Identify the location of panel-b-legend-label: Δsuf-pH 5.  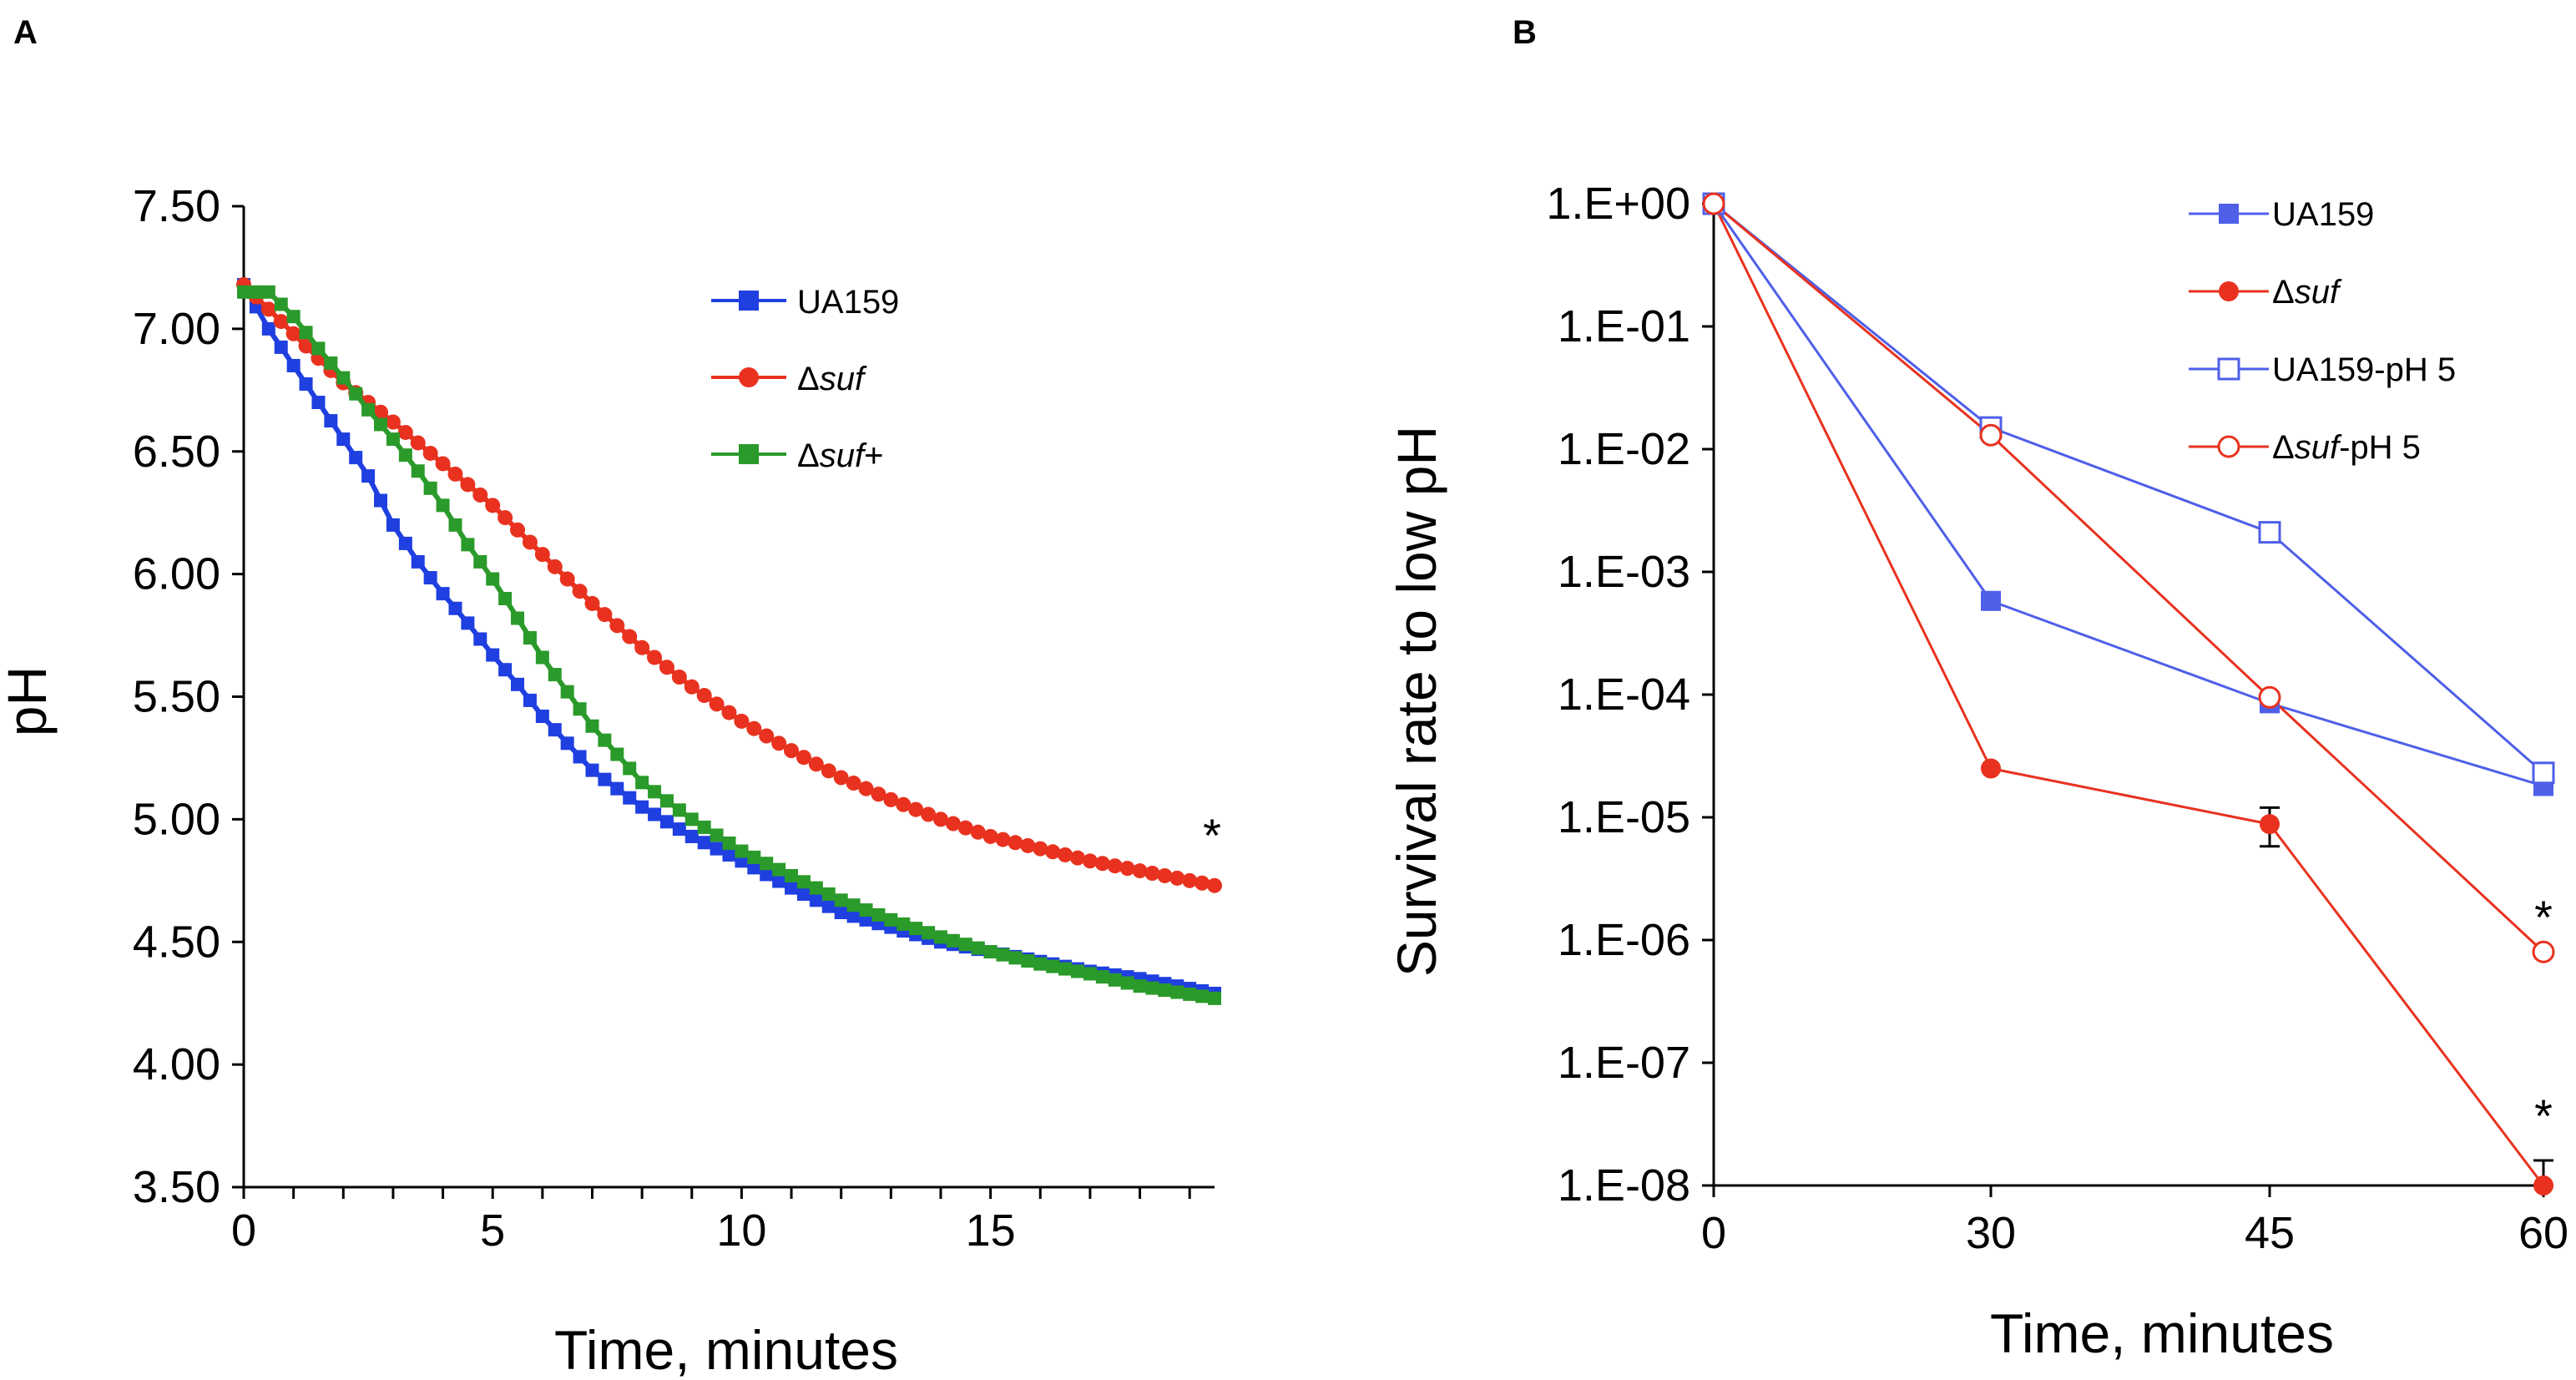
(2346, 448).